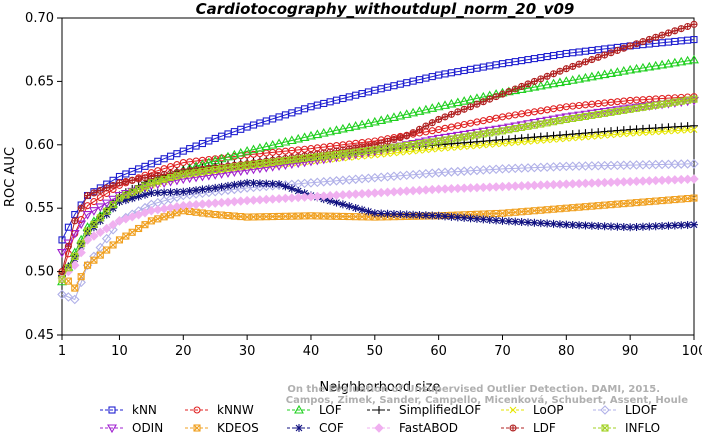 Image resolution: width=702 pixels, height=434 pixels. I want to click on legend-label: LDOF, so click(641, 410).